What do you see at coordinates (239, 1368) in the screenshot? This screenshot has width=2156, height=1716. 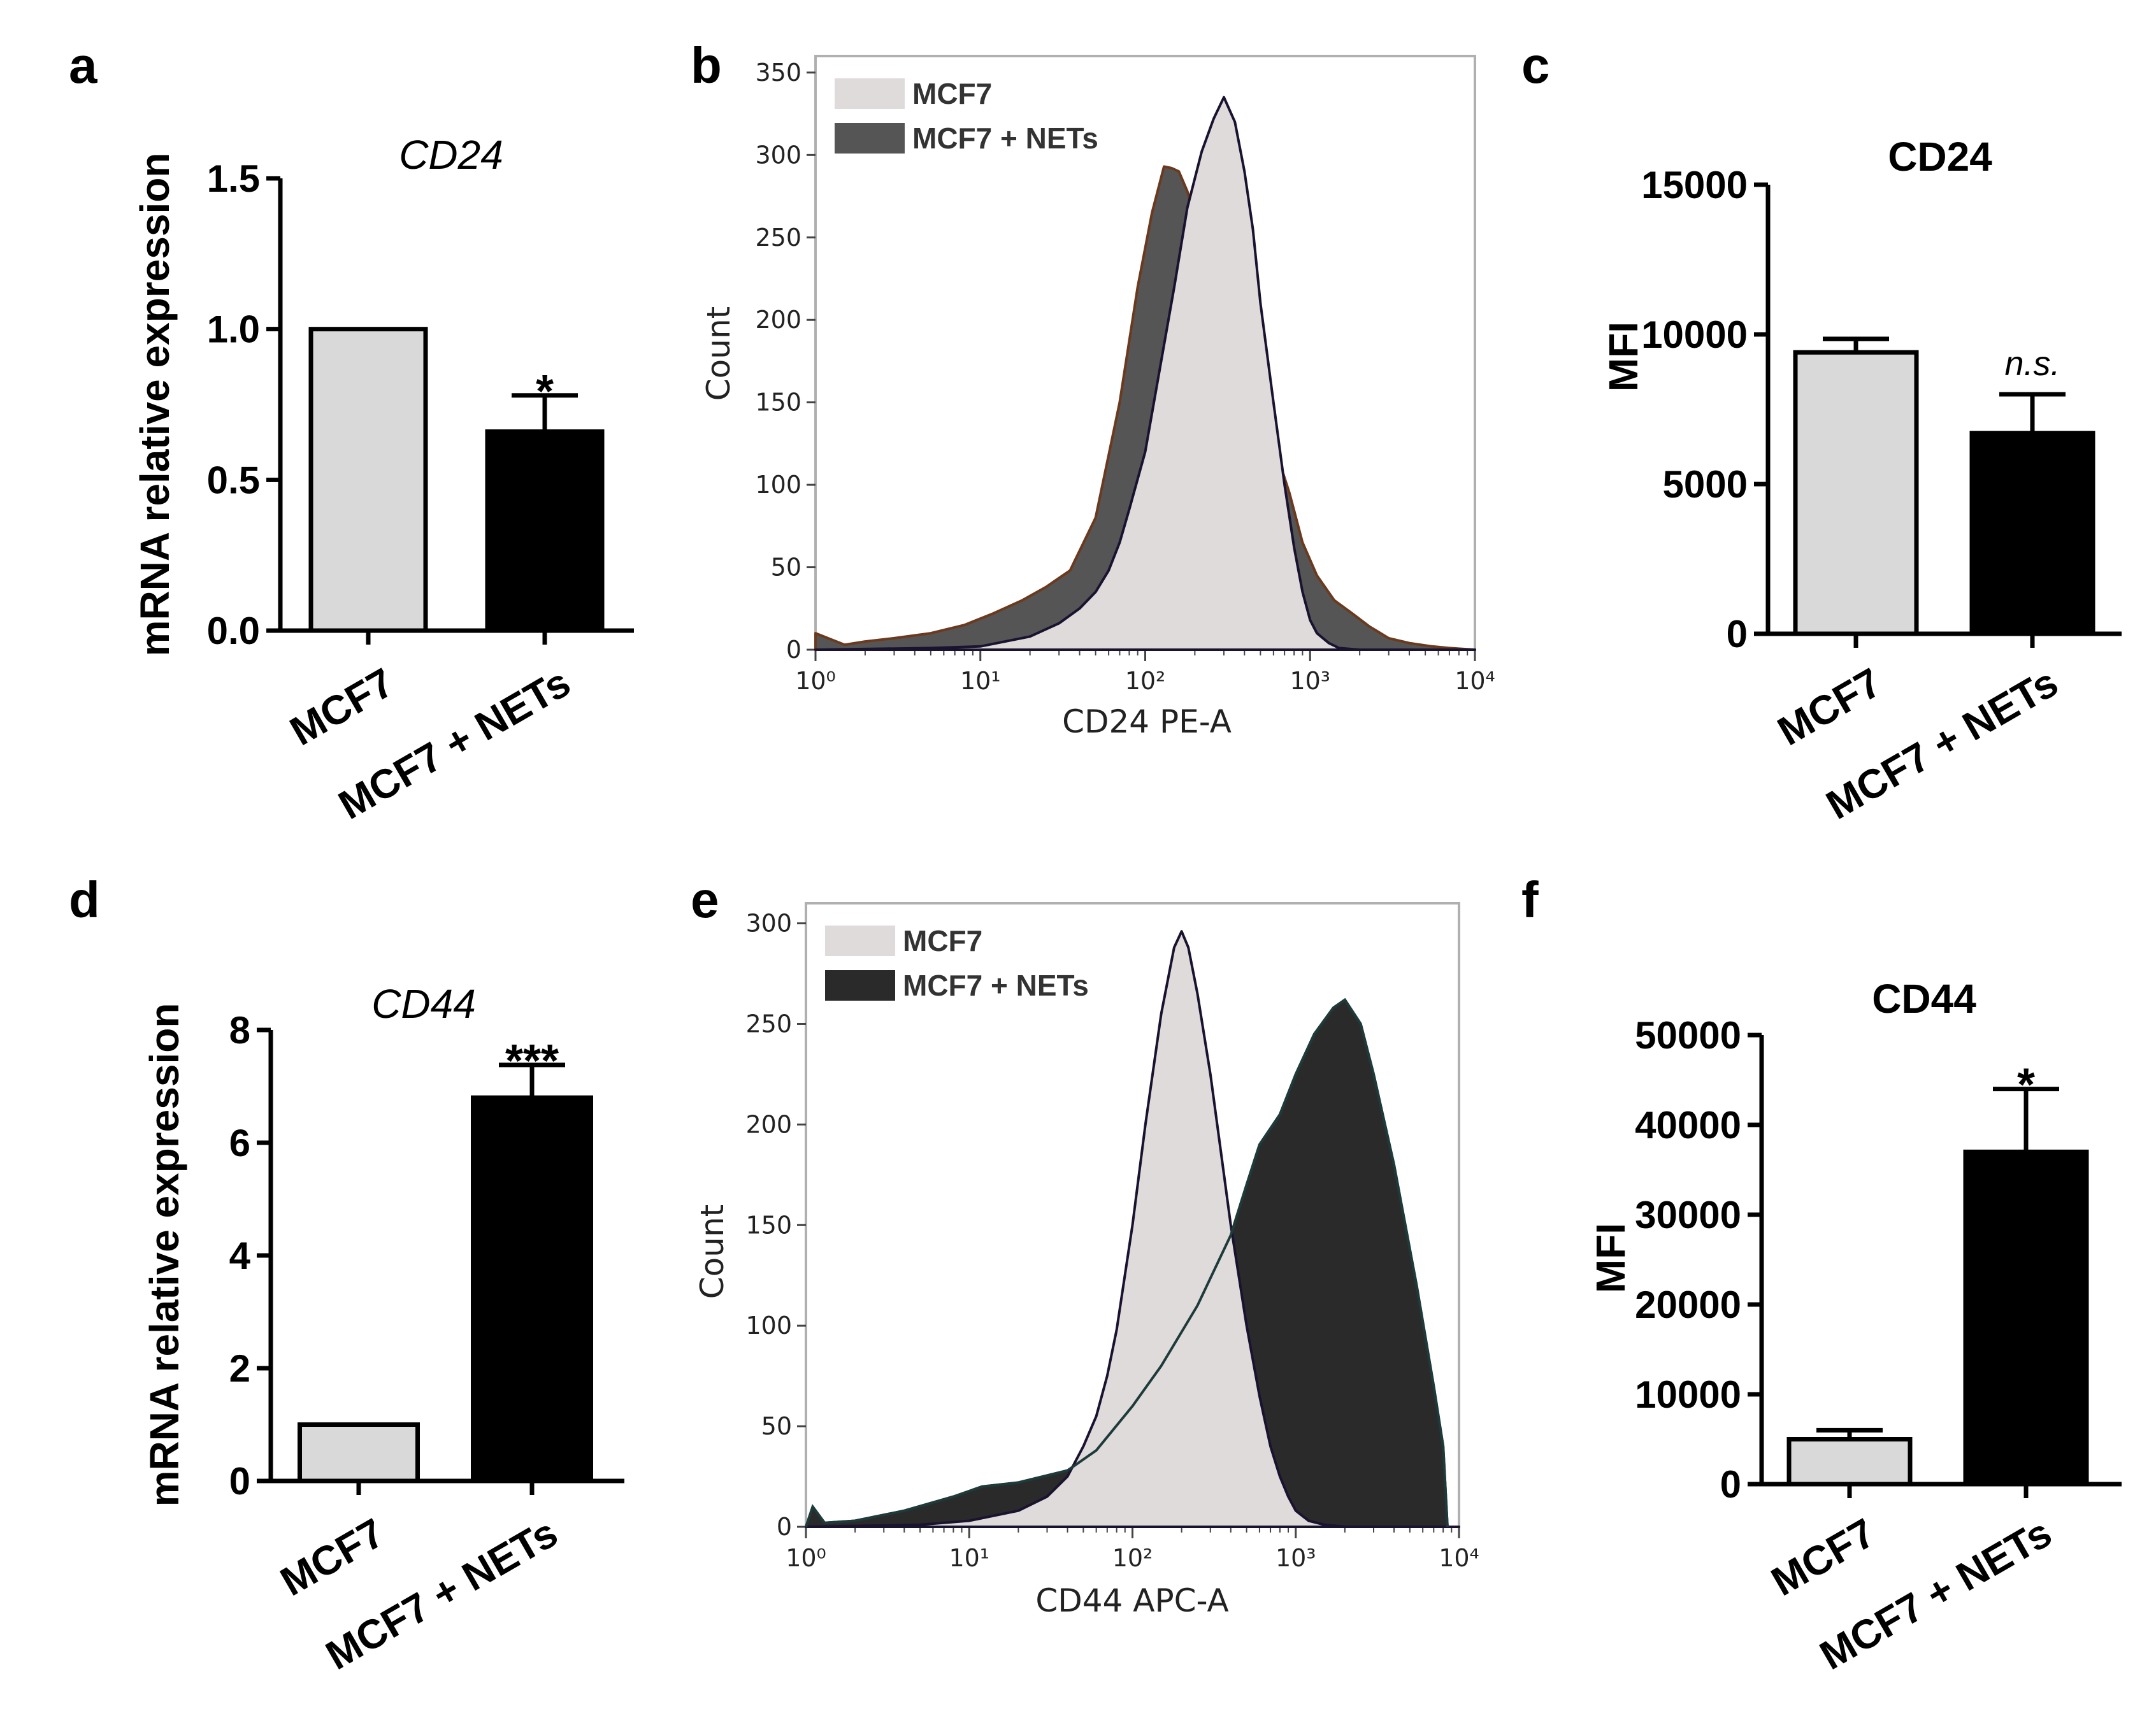 I see `y-tick-label: 2` at bounding box center [239, 1368].